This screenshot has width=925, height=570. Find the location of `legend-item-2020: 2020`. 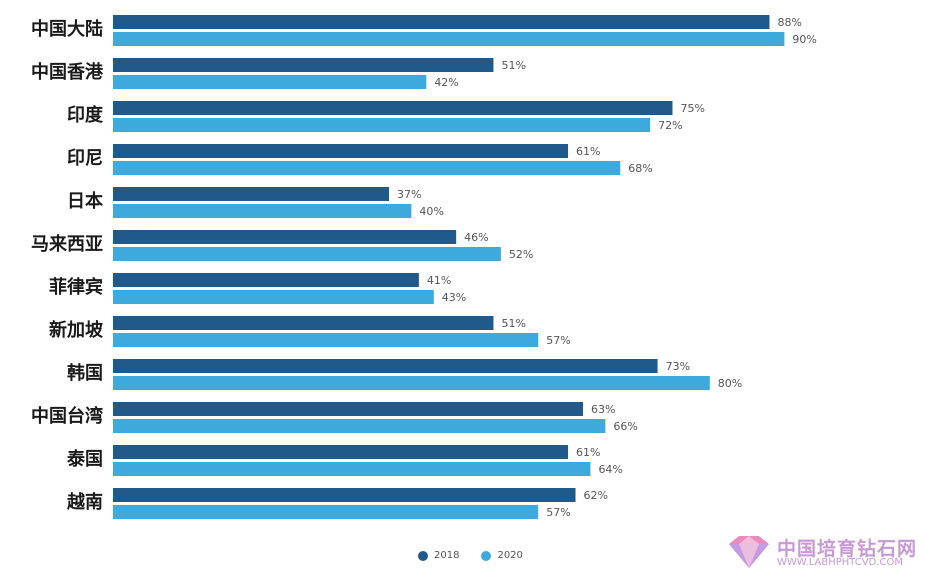

legend-item-2020: 2020 is located at coordinates (502, 555).